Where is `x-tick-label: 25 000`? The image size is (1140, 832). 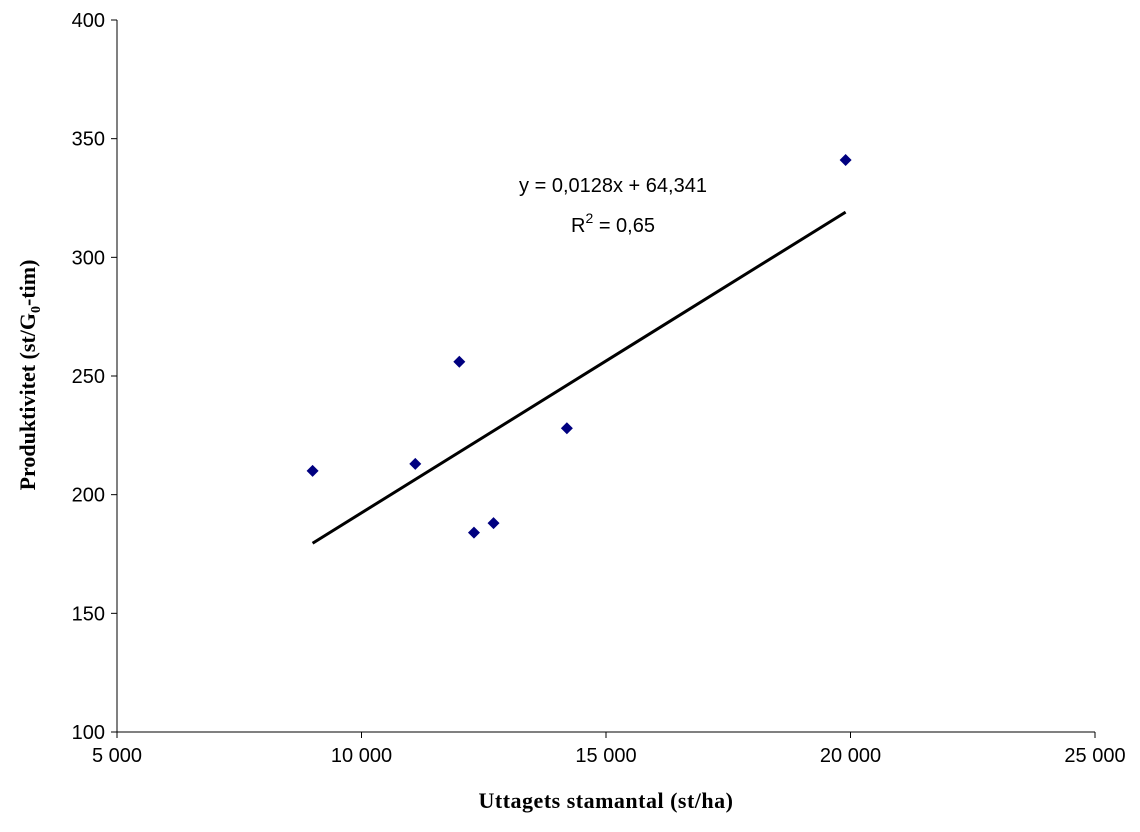 x-tick-label: 25 000 is located at coordinates (1094, 756).